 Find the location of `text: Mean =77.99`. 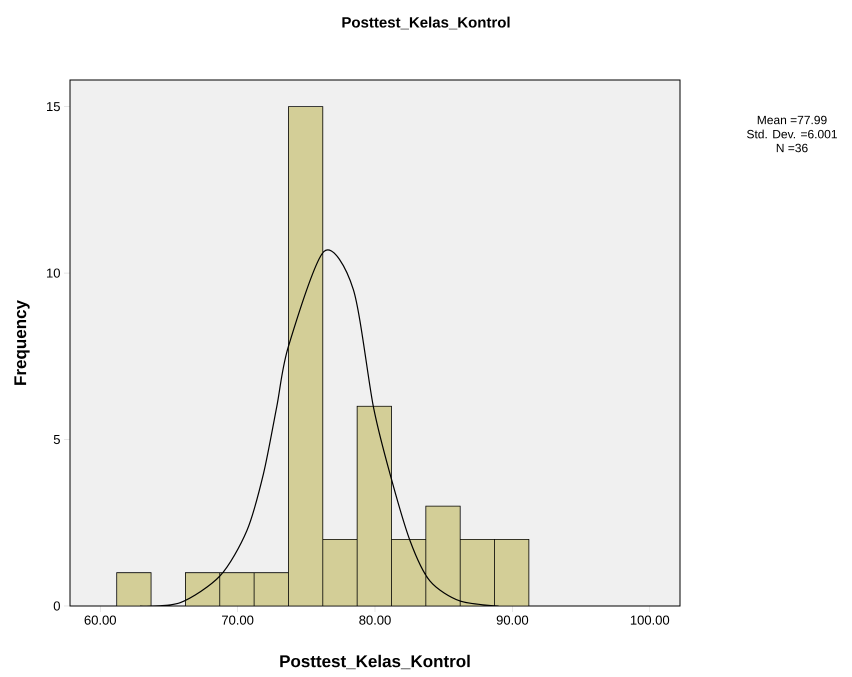

text: Mean =77.99 is located at coordinates (792, 120).